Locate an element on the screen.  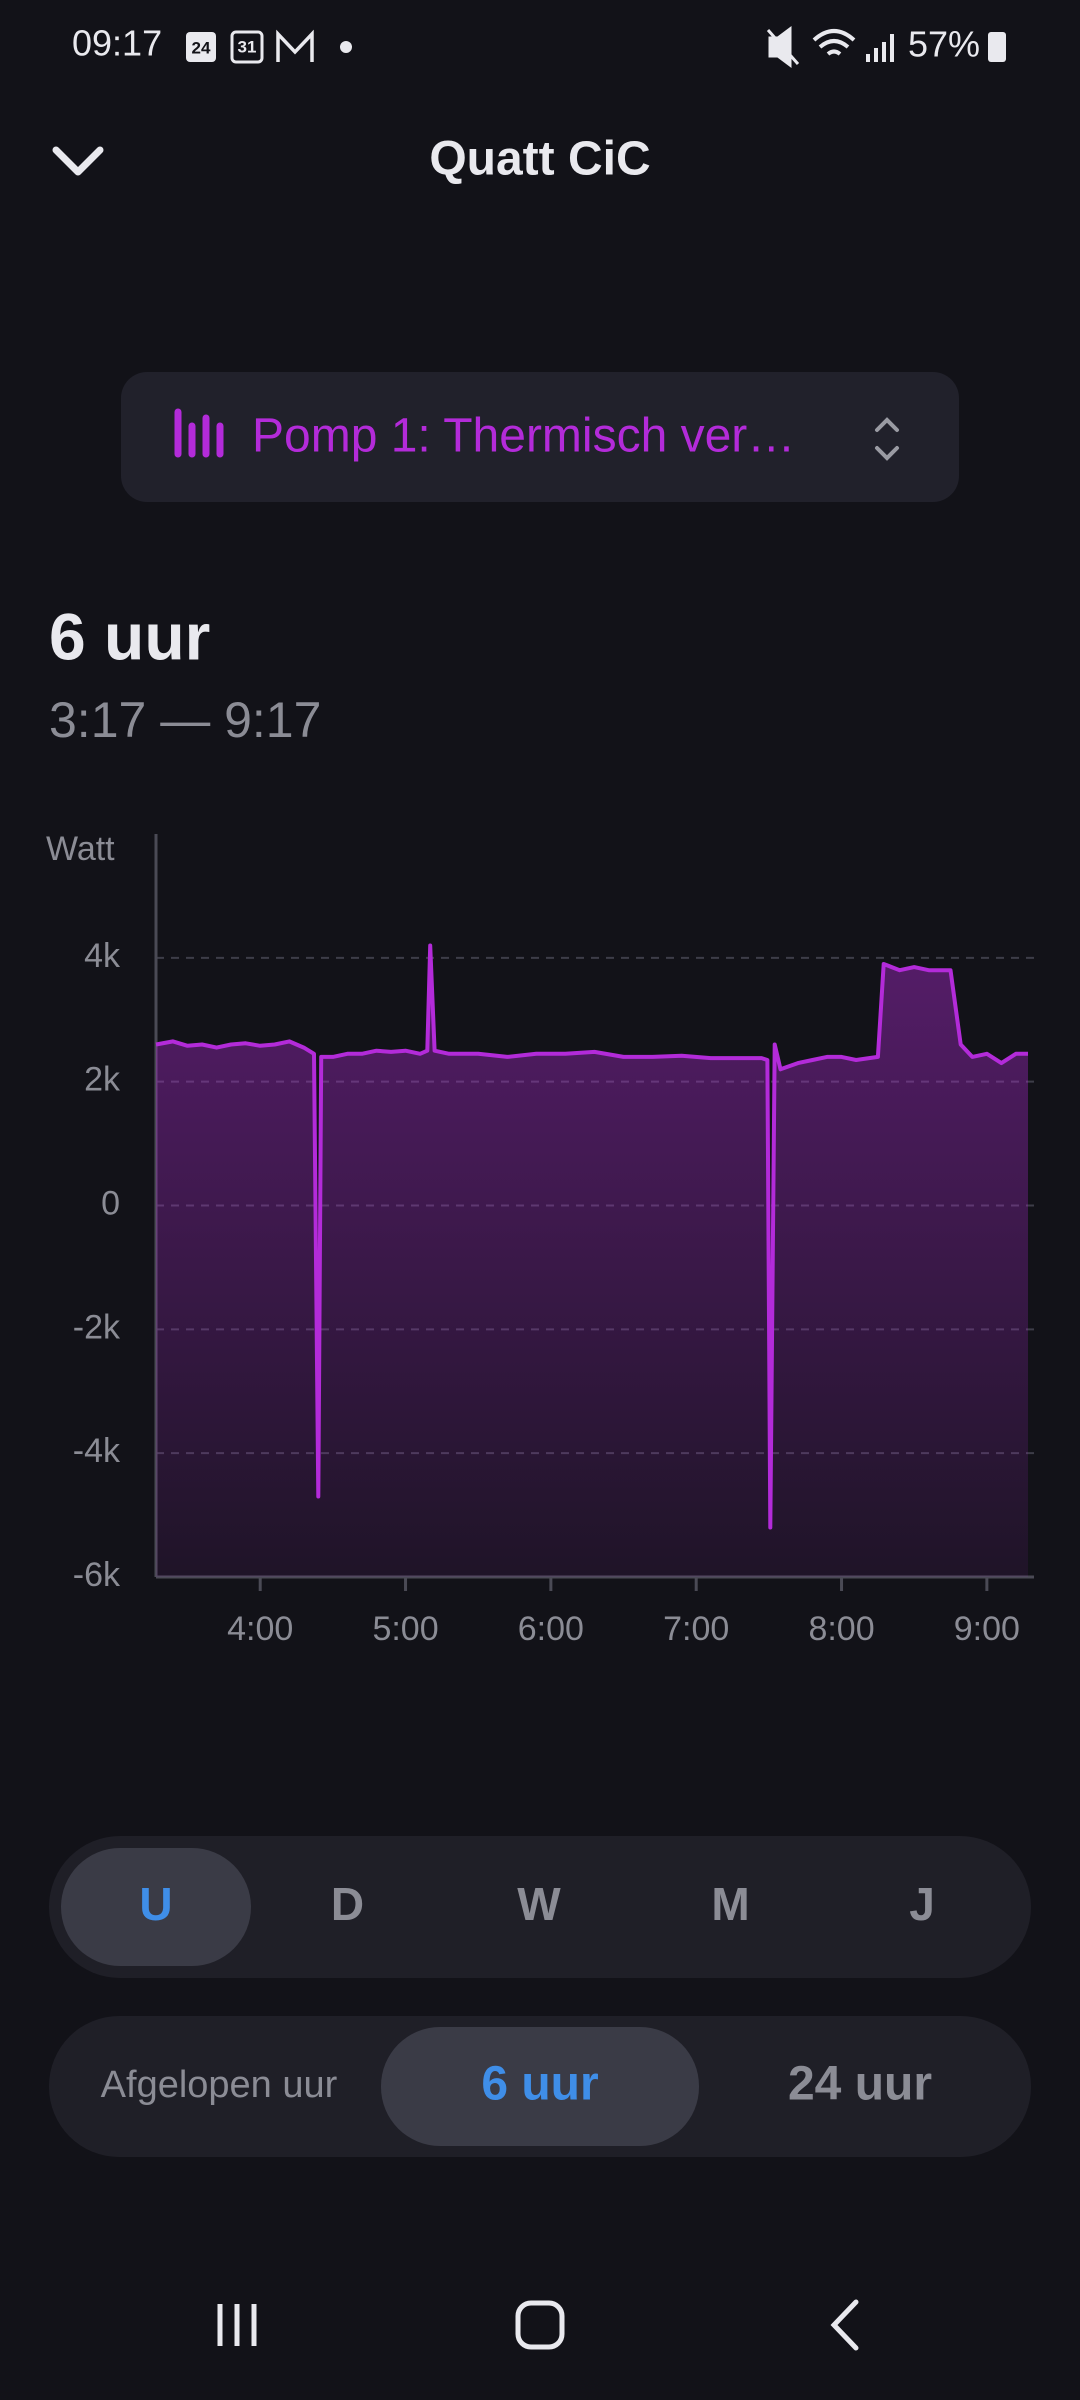
selected-range is located at coordinates (540, 2086).